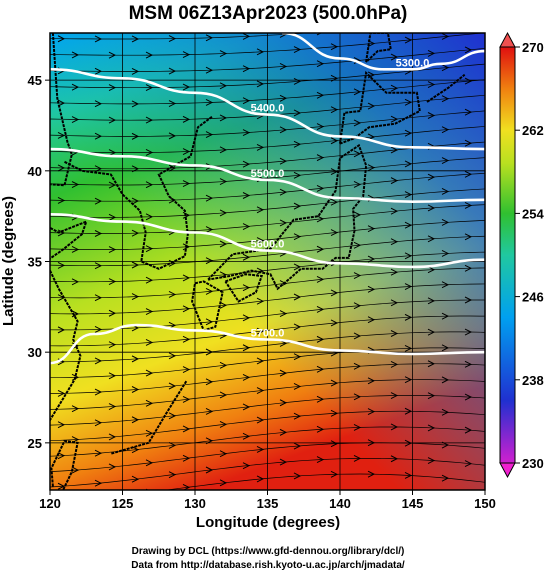 This screenshot has width=548, height=573. What do you see at coordinates (35, 352) in the screenshot?
I see `y-tick-label: 30` at bounding box center [35, 352].